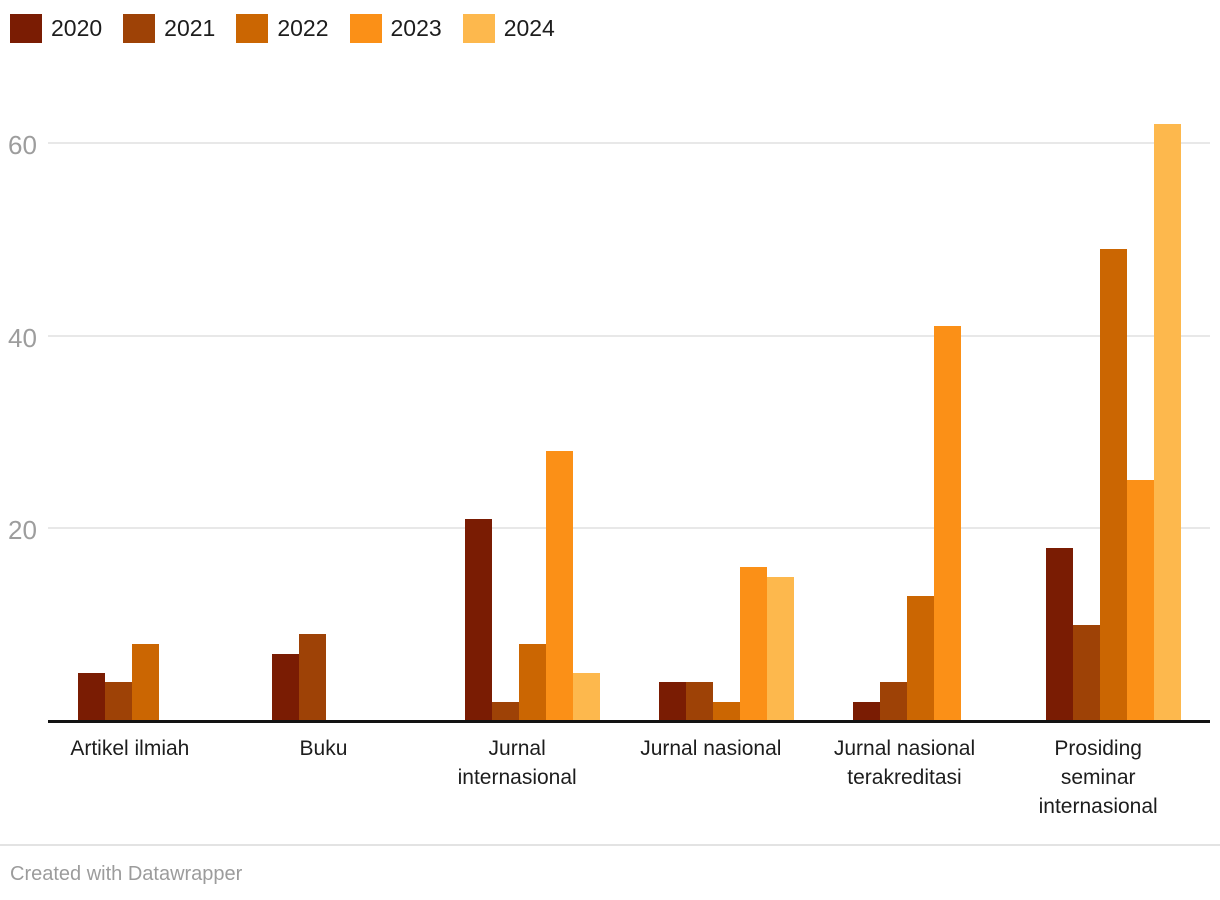 This screenshot has width=1220, height=900. Describe the element at coordinates (629, 721) in the screenshot. I see `x-axis-line` at that location.